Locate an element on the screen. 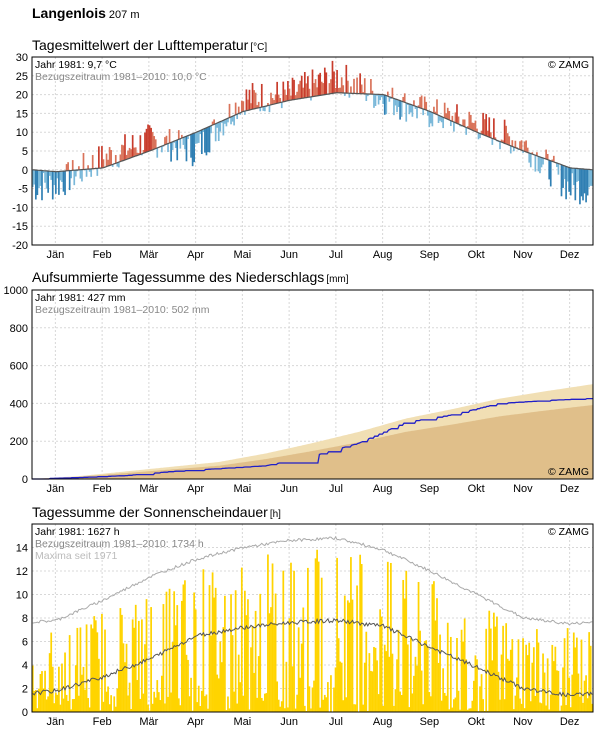 This screenshot has height=729, width=596. station-title: Langenlois 207 m is located at coordinates (85, 13).